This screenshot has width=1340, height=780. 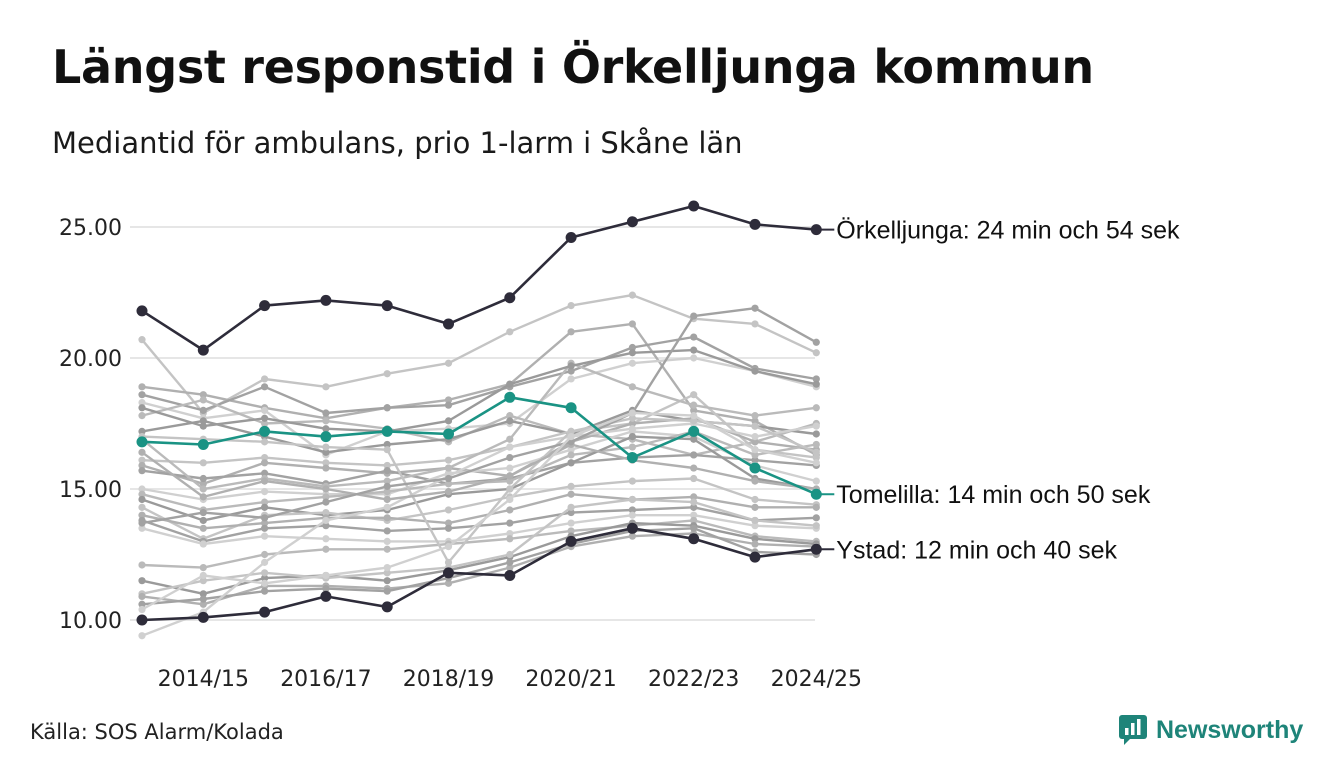 What do you see at coordinates (90, 359) in the screenshot?
I see `y-tick-label: 20.00` at bounding box center [90, 359].